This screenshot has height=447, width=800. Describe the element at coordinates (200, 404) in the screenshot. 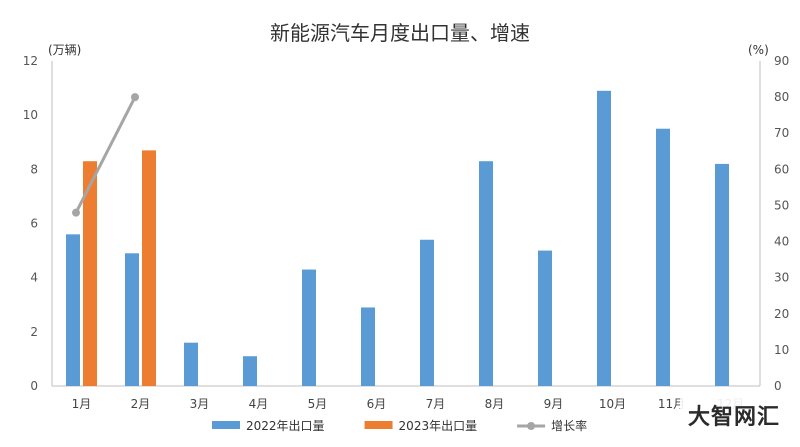

I see `category-label: 3月` at that location.